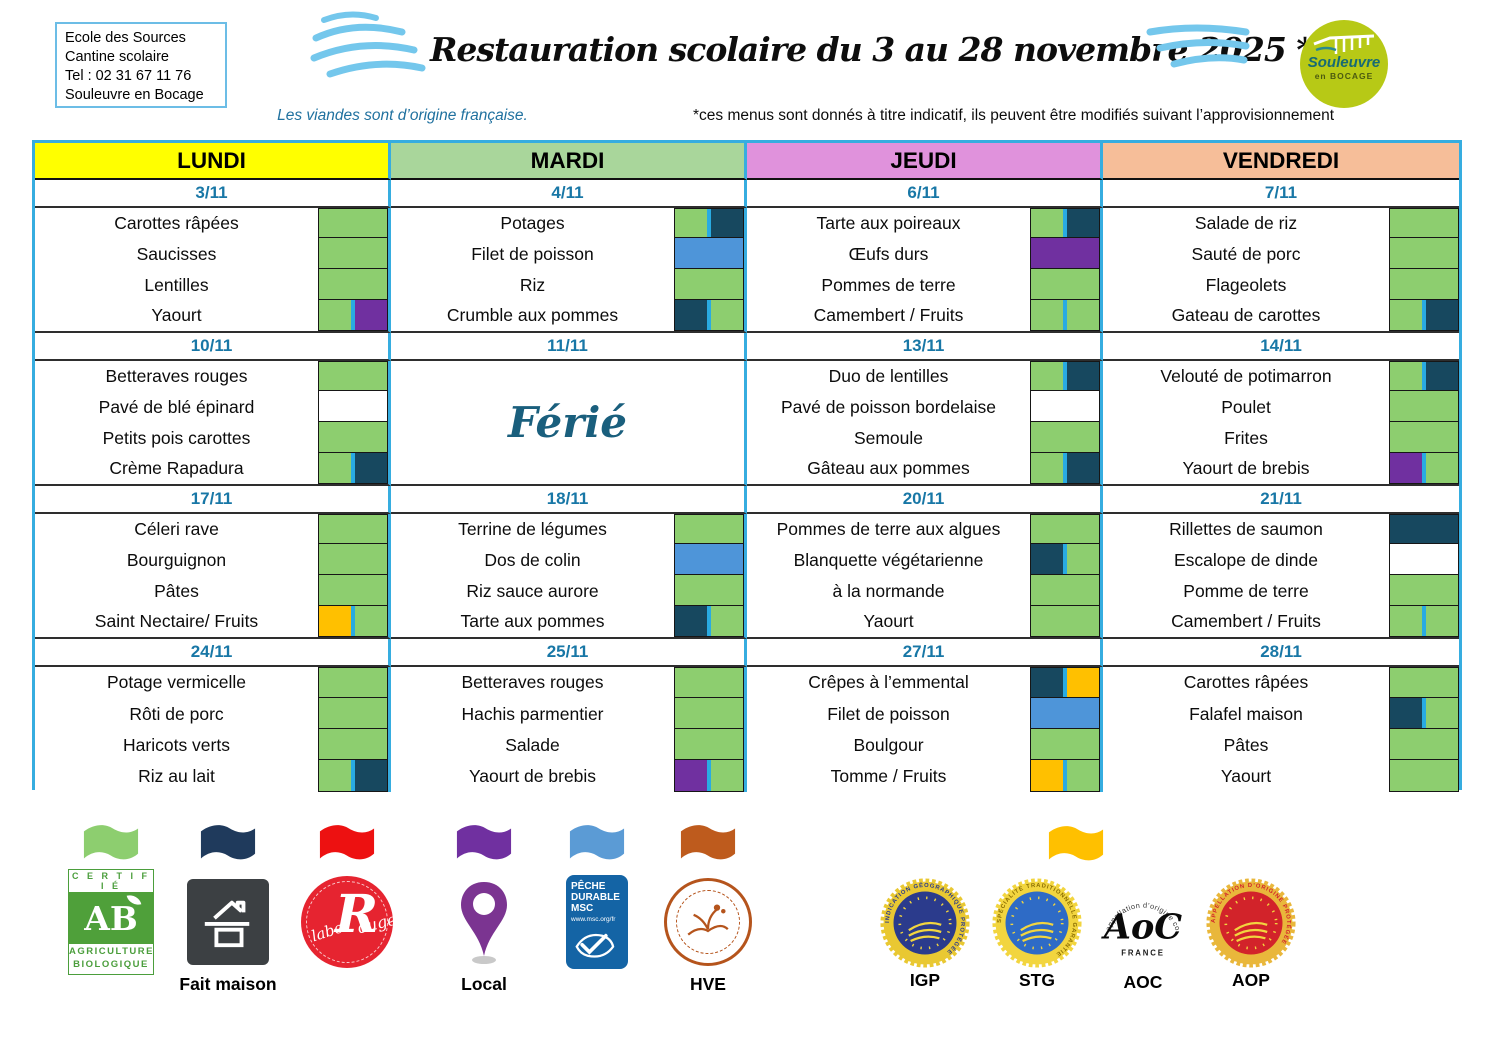 The width and height of the screenshot is (1497, 1058). Describe the element at coordinates (1251, 923) in the screenshot. I see `aop-seal: APPELLATION D’ORIGINE PROTÉGÉE` at that location.